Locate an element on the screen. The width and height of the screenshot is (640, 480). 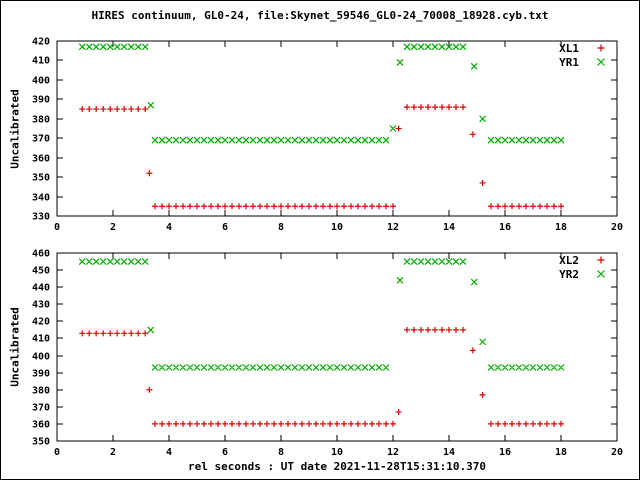
y-tick-label: 460 is located at coordinates (41, 254).